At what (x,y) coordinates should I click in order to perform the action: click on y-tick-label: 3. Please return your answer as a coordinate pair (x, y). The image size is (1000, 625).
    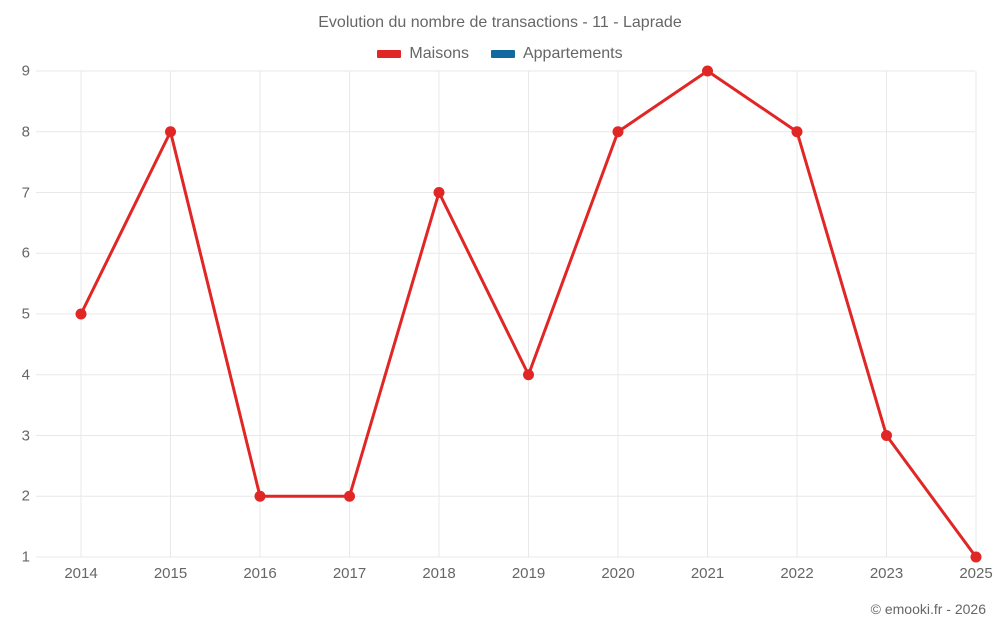
    Looking at the image, I should click on (25, 435).